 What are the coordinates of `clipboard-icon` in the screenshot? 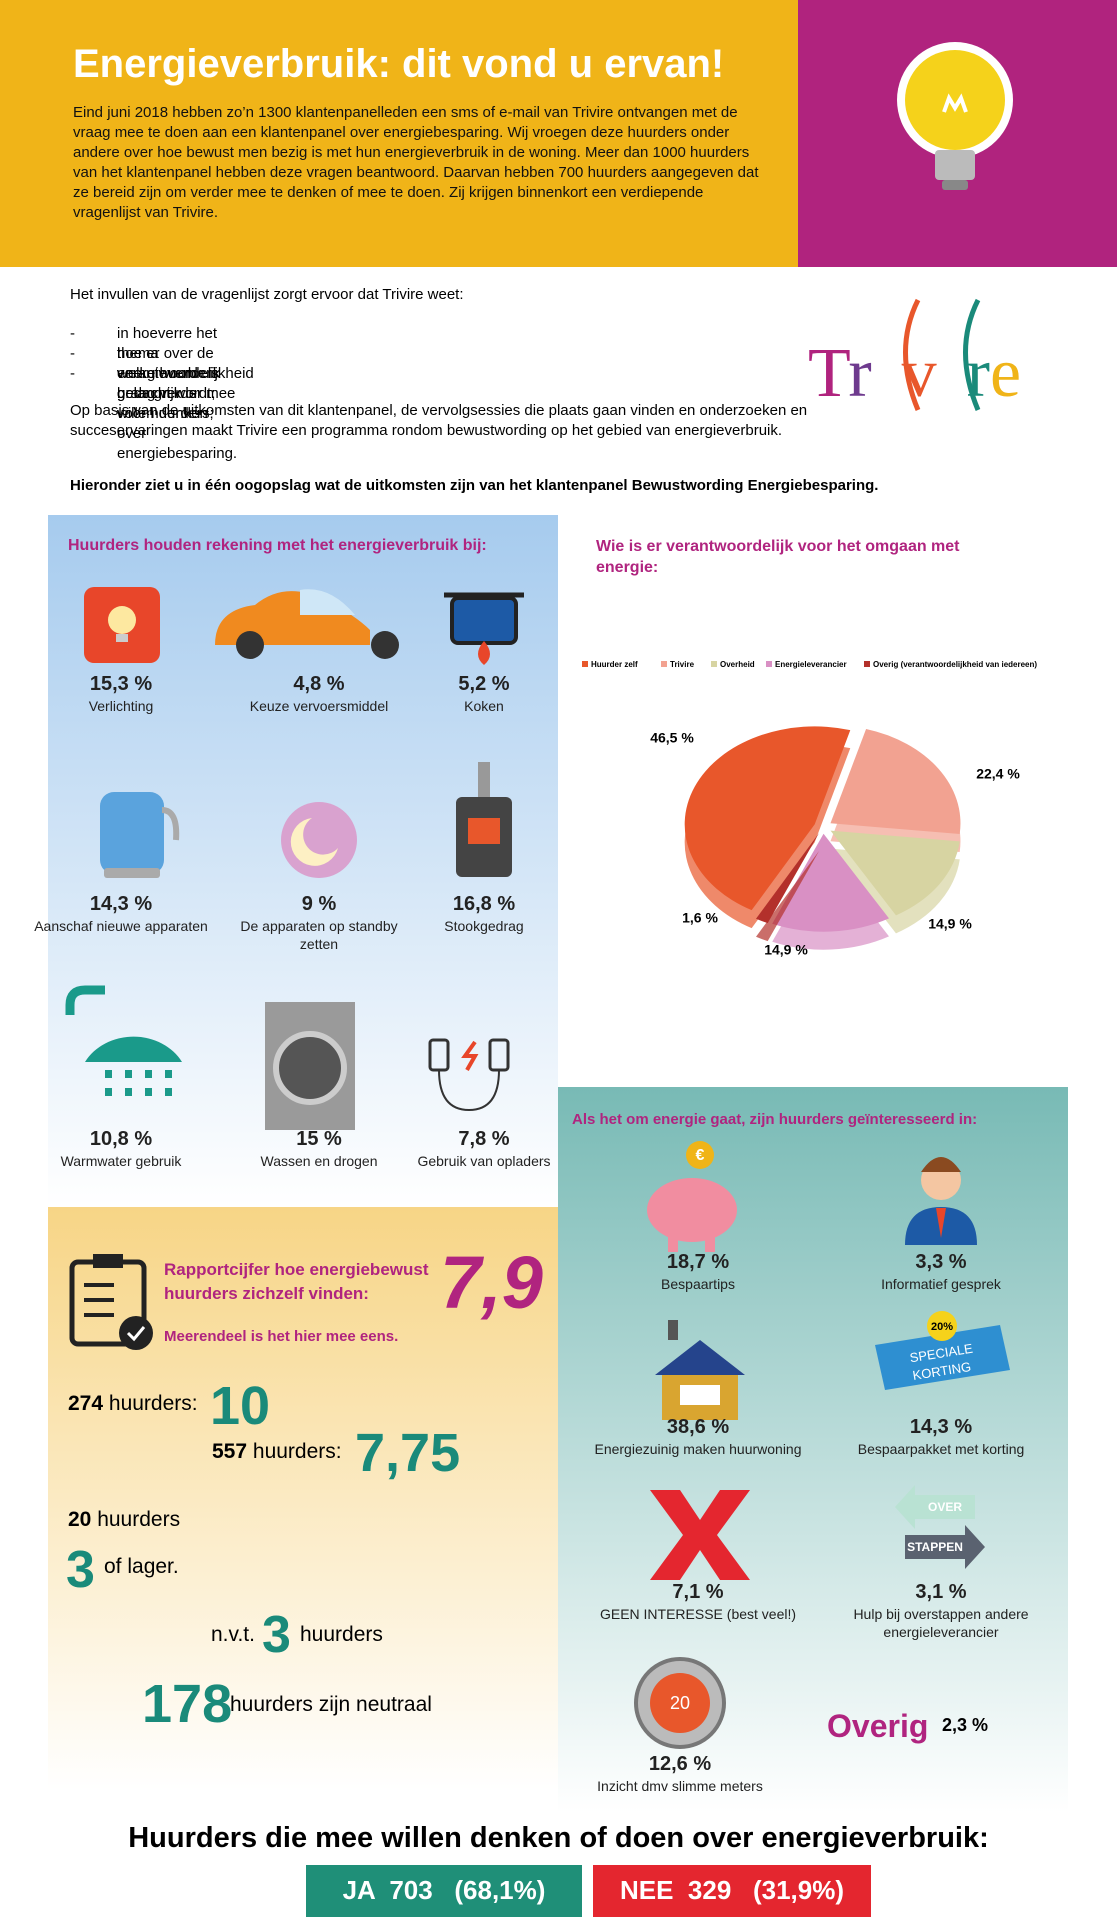 It's located at (111, 1302).